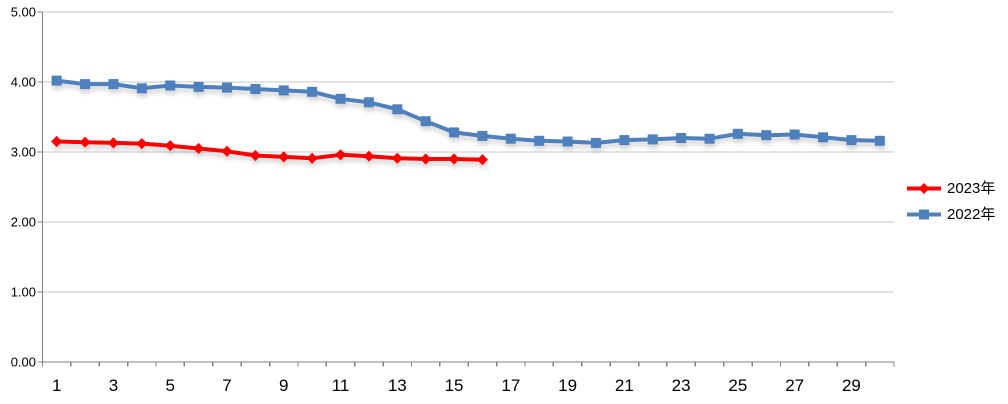 This screenshot has height=404, width=1008. Describe the element at coordinates (23, 362) in the screenshot. I see `svg-text: 0.00` at that location.